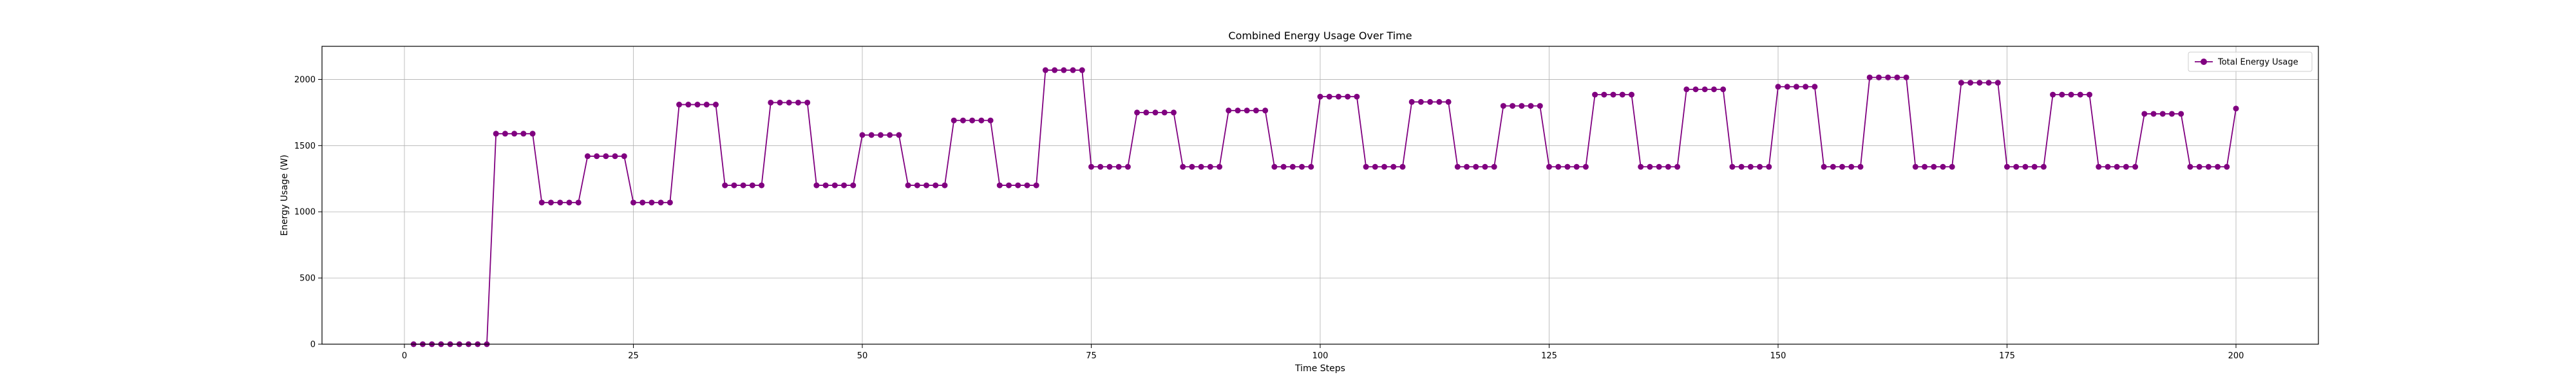 Image resolution: width=2576 pixels, height=386 pixels. Describe the element at coordinates (1549, 356) in the screenshot. I see `x-tick-label: 125` at that location.